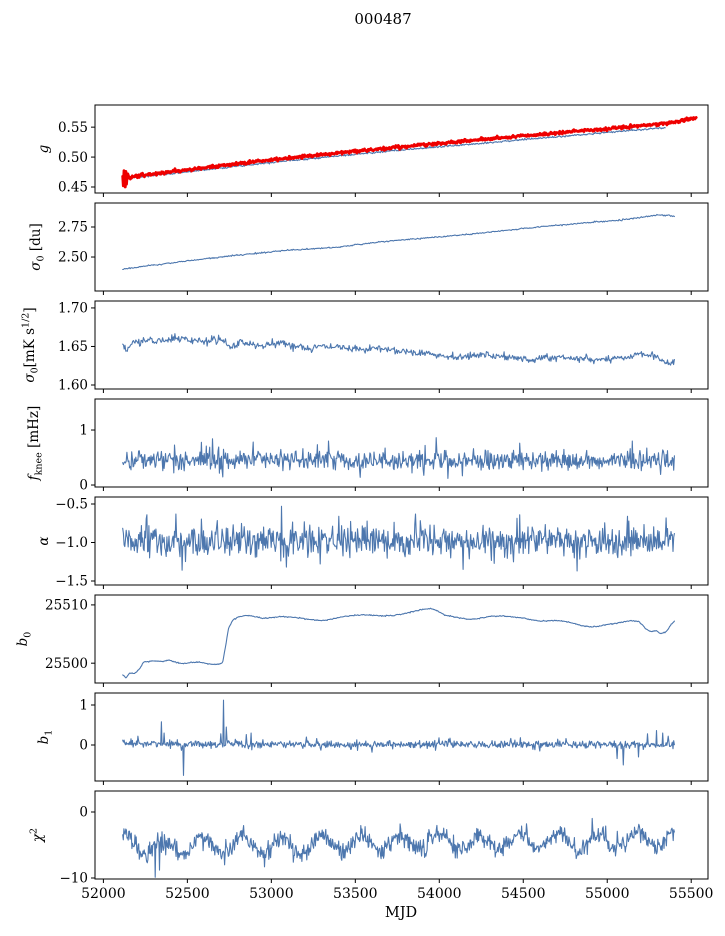 This screenshot has height=936, width=725. What do you see at coordinates (398, 349) in the screenshot?
I see `series-sigma0-mks` at bounding box center [398, 349].